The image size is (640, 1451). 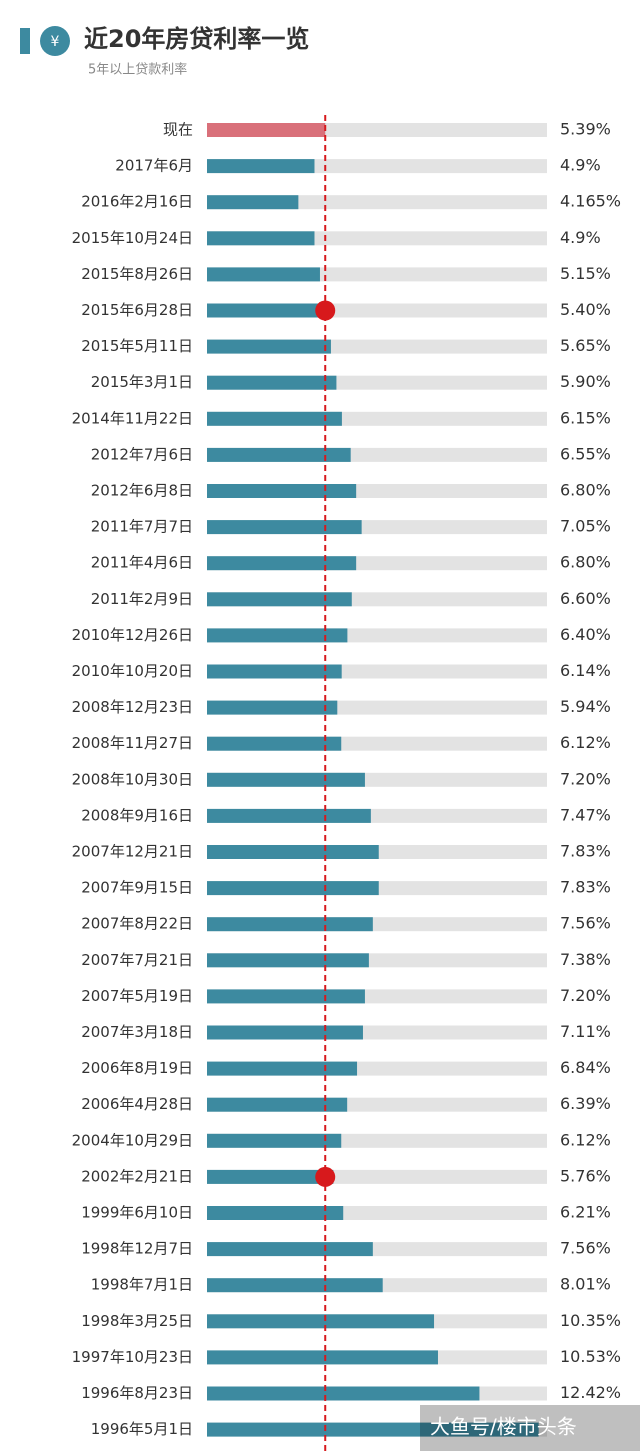 I want to click on icon, so click(x=55, y=41).